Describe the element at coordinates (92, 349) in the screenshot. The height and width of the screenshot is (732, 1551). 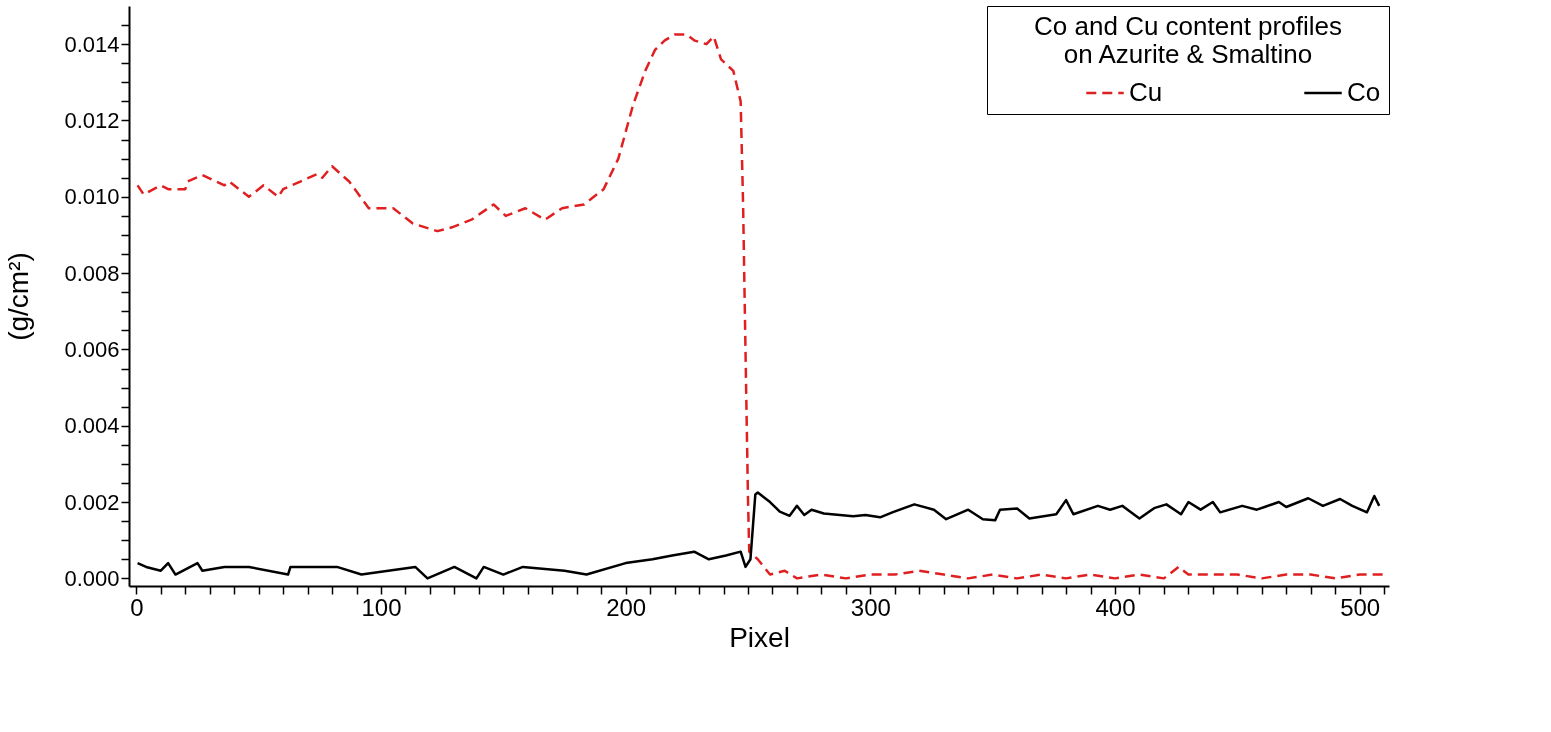
I see `y-tick-label: 0.006` at that location.